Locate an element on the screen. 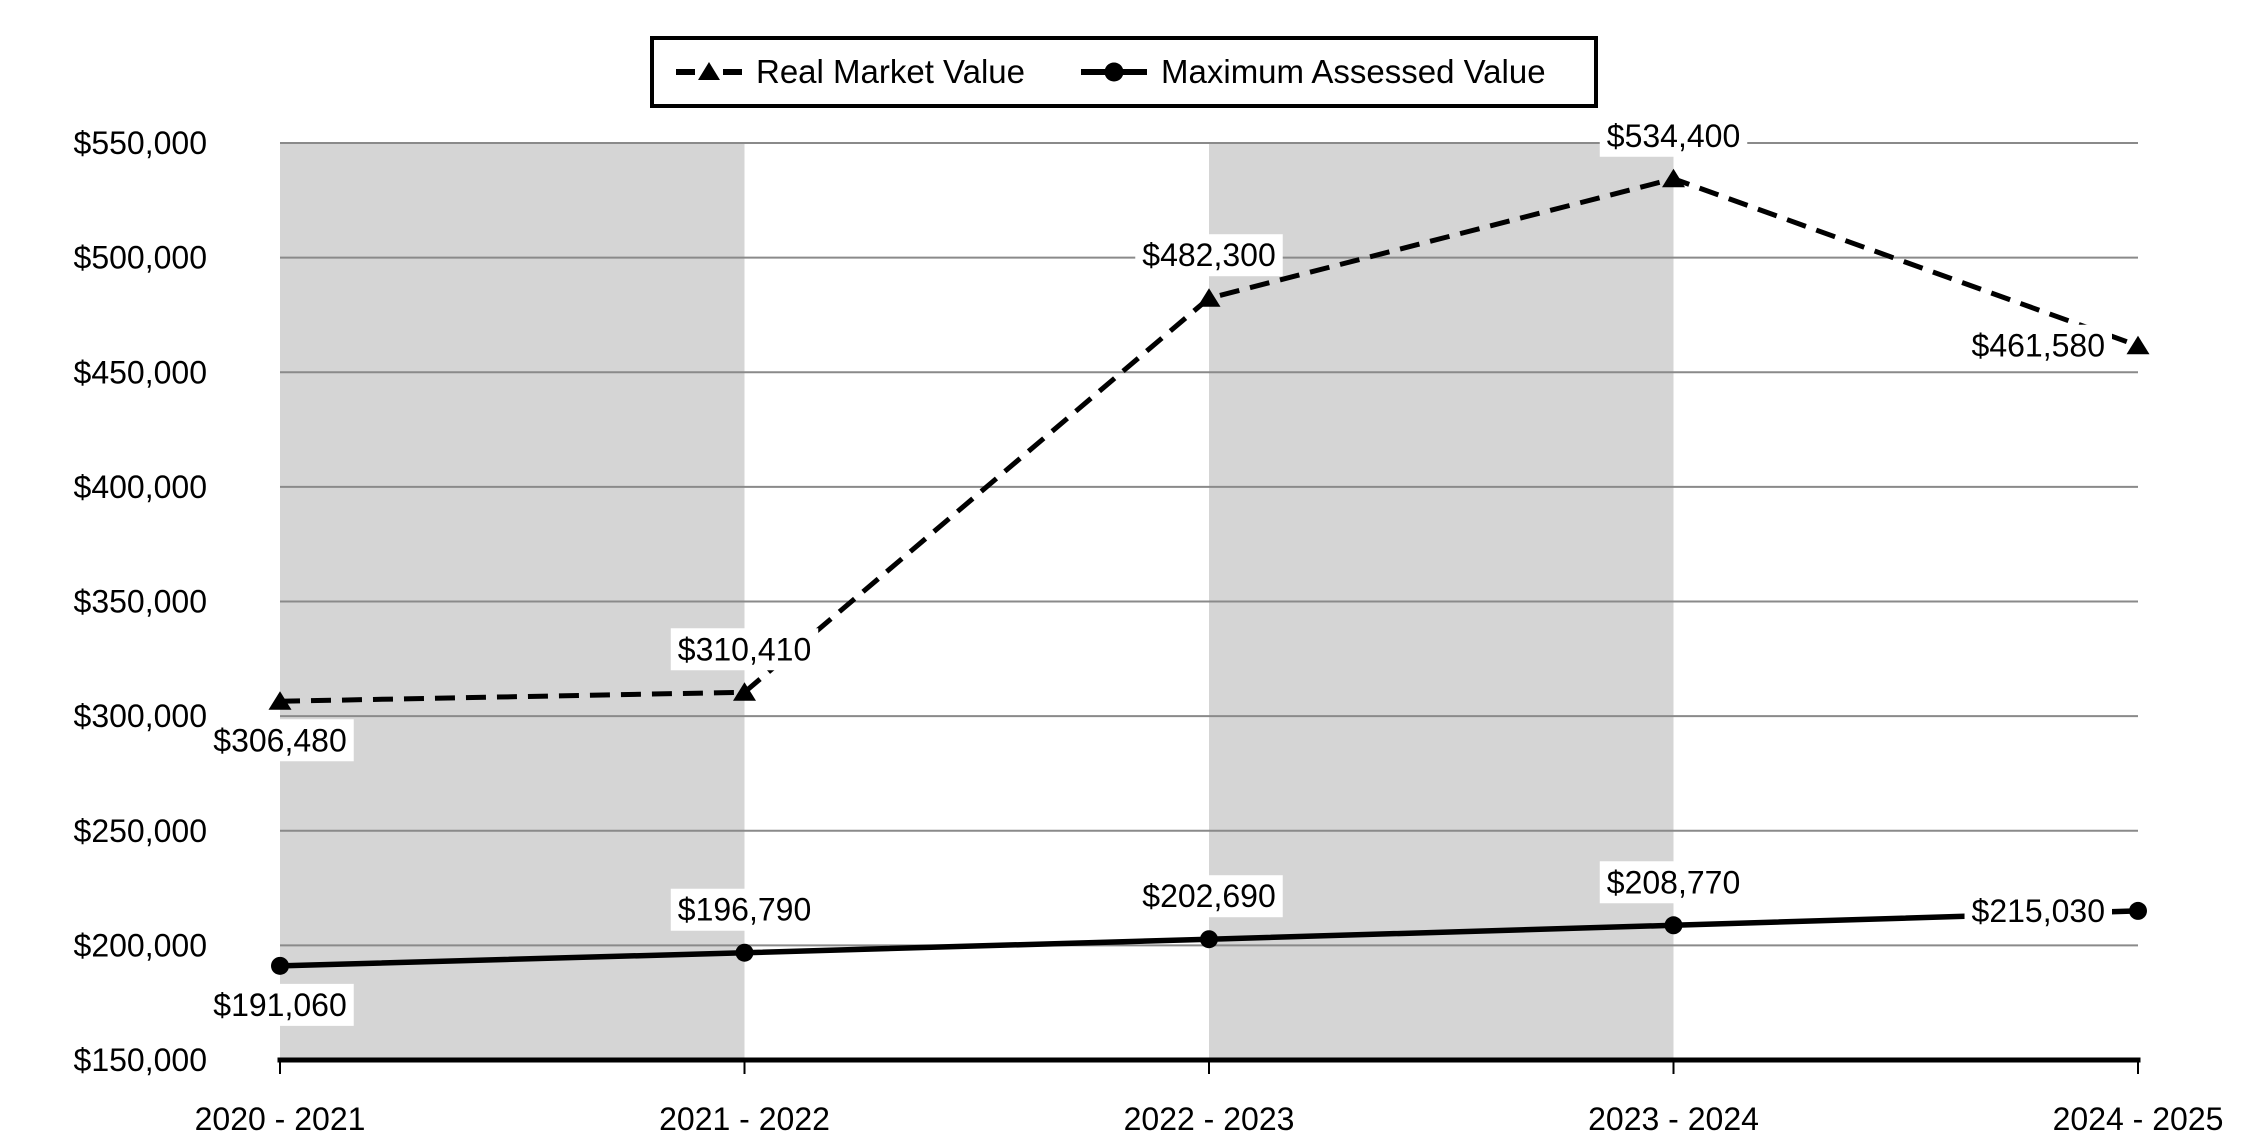 The height and width of the screenshot is (1140, 2250). data-label: $208,770 is located at coordinates (1673, 882).